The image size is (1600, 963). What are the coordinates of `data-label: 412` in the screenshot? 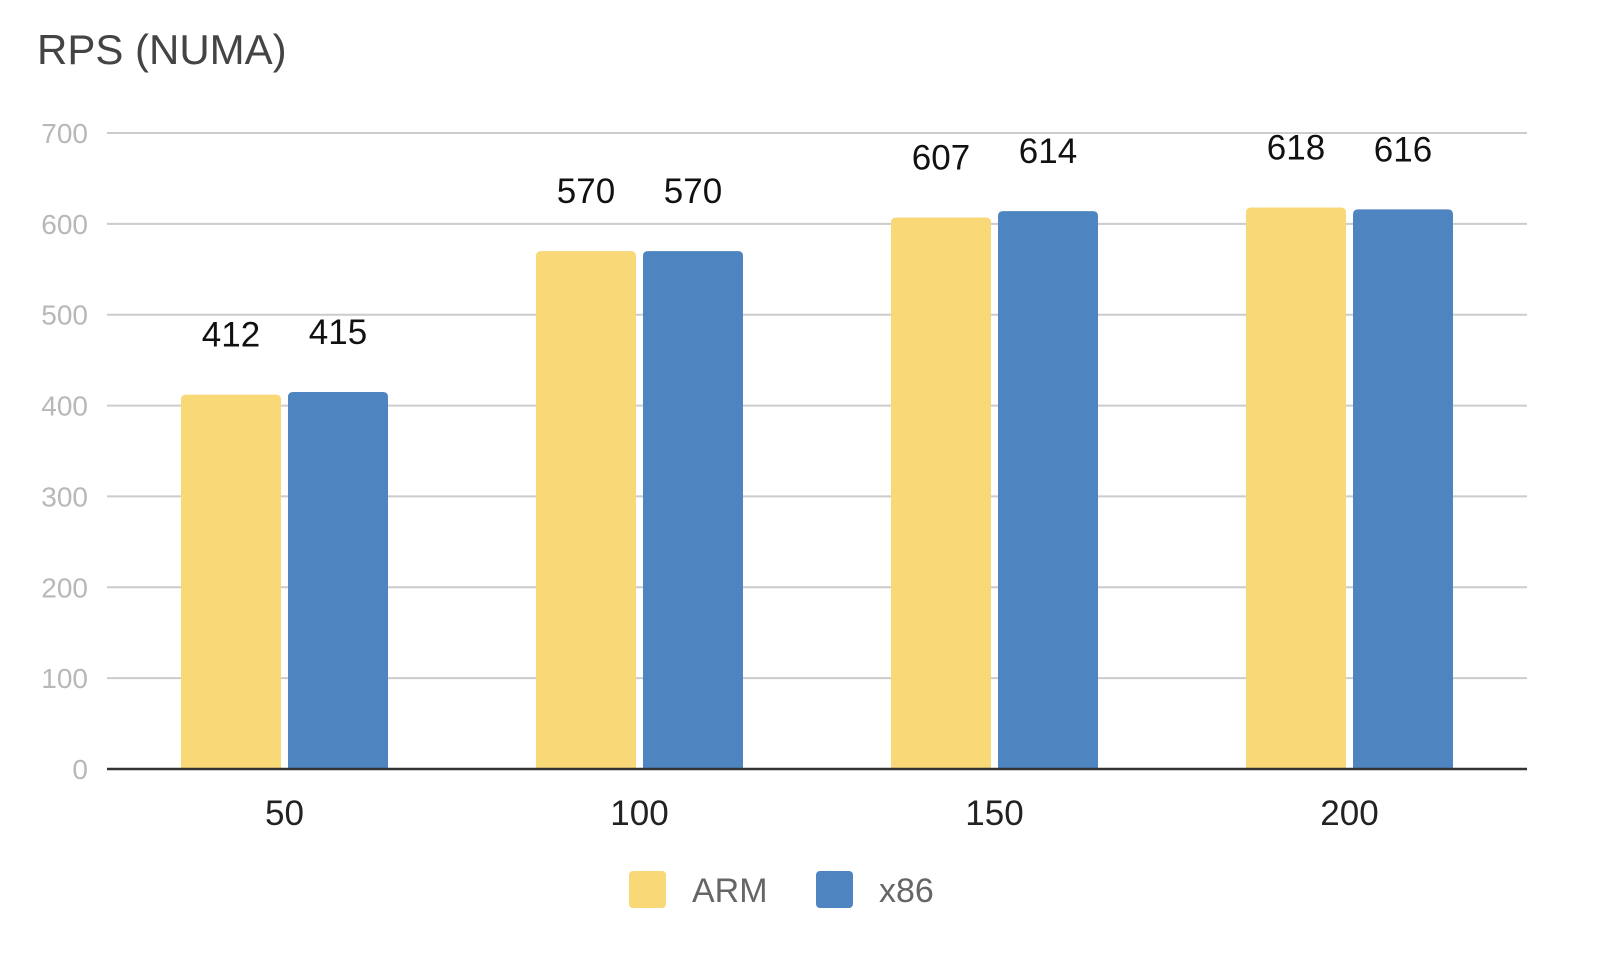 It's located at (231, 335).